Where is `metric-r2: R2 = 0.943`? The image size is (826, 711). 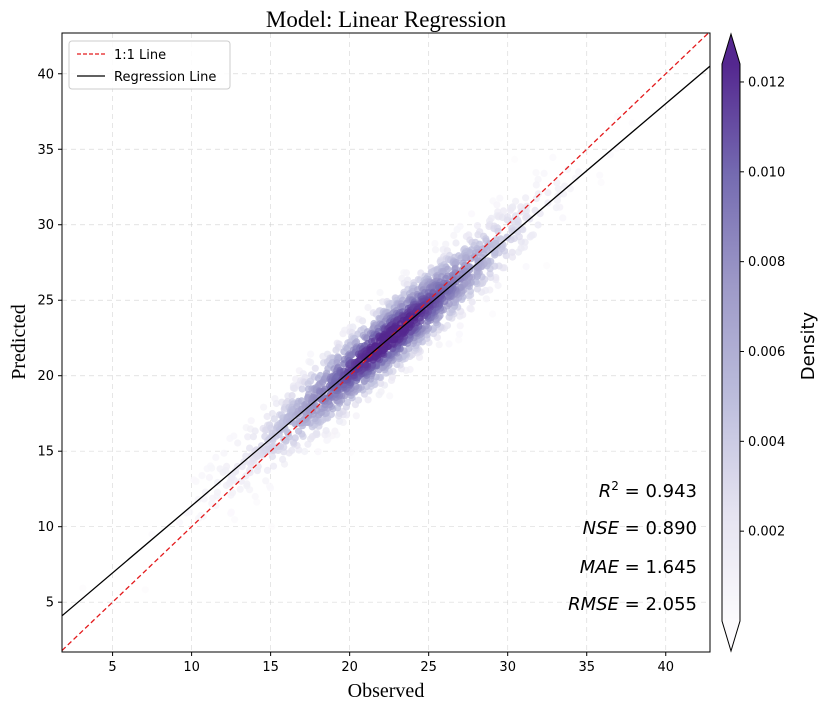 metric-r2: R2 = 0.943 is located at coordinates (648, 490).